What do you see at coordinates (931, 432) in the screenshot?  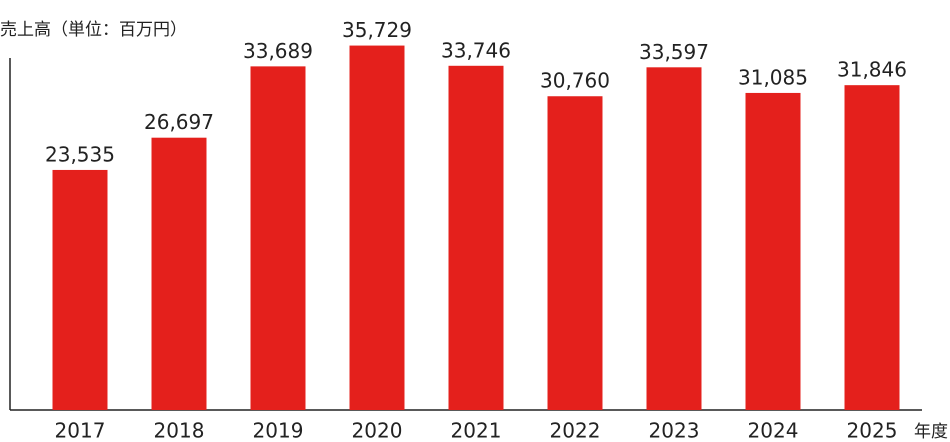 I see `x-axis-label: 年度` at bounding box center [931, 432].